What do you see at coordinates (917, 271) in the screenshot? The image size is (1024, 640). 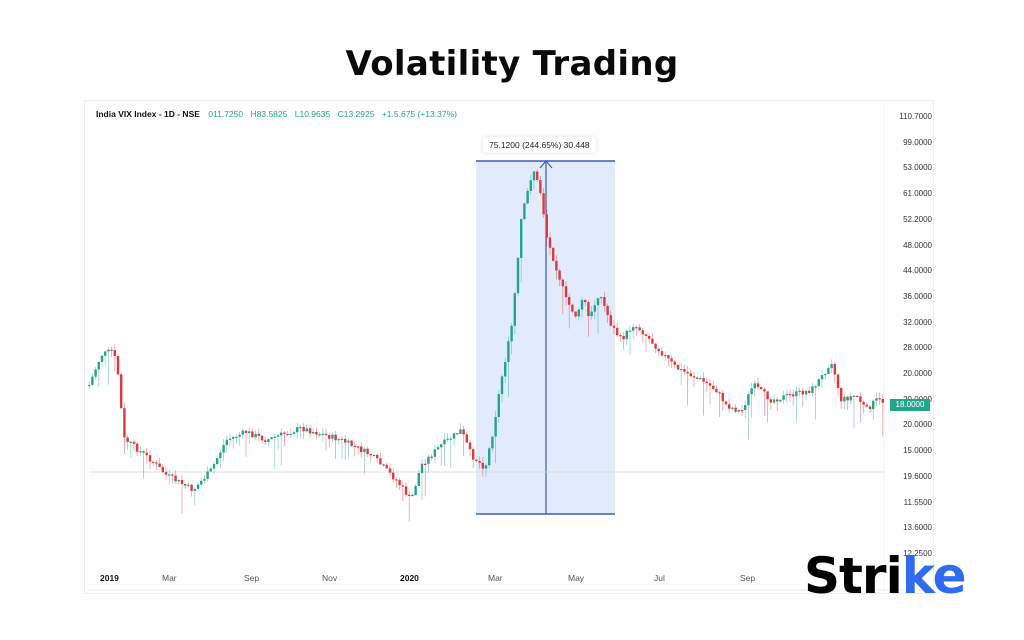 I see `y-tick-label: 44.0000` at bounding box center [917, 271].